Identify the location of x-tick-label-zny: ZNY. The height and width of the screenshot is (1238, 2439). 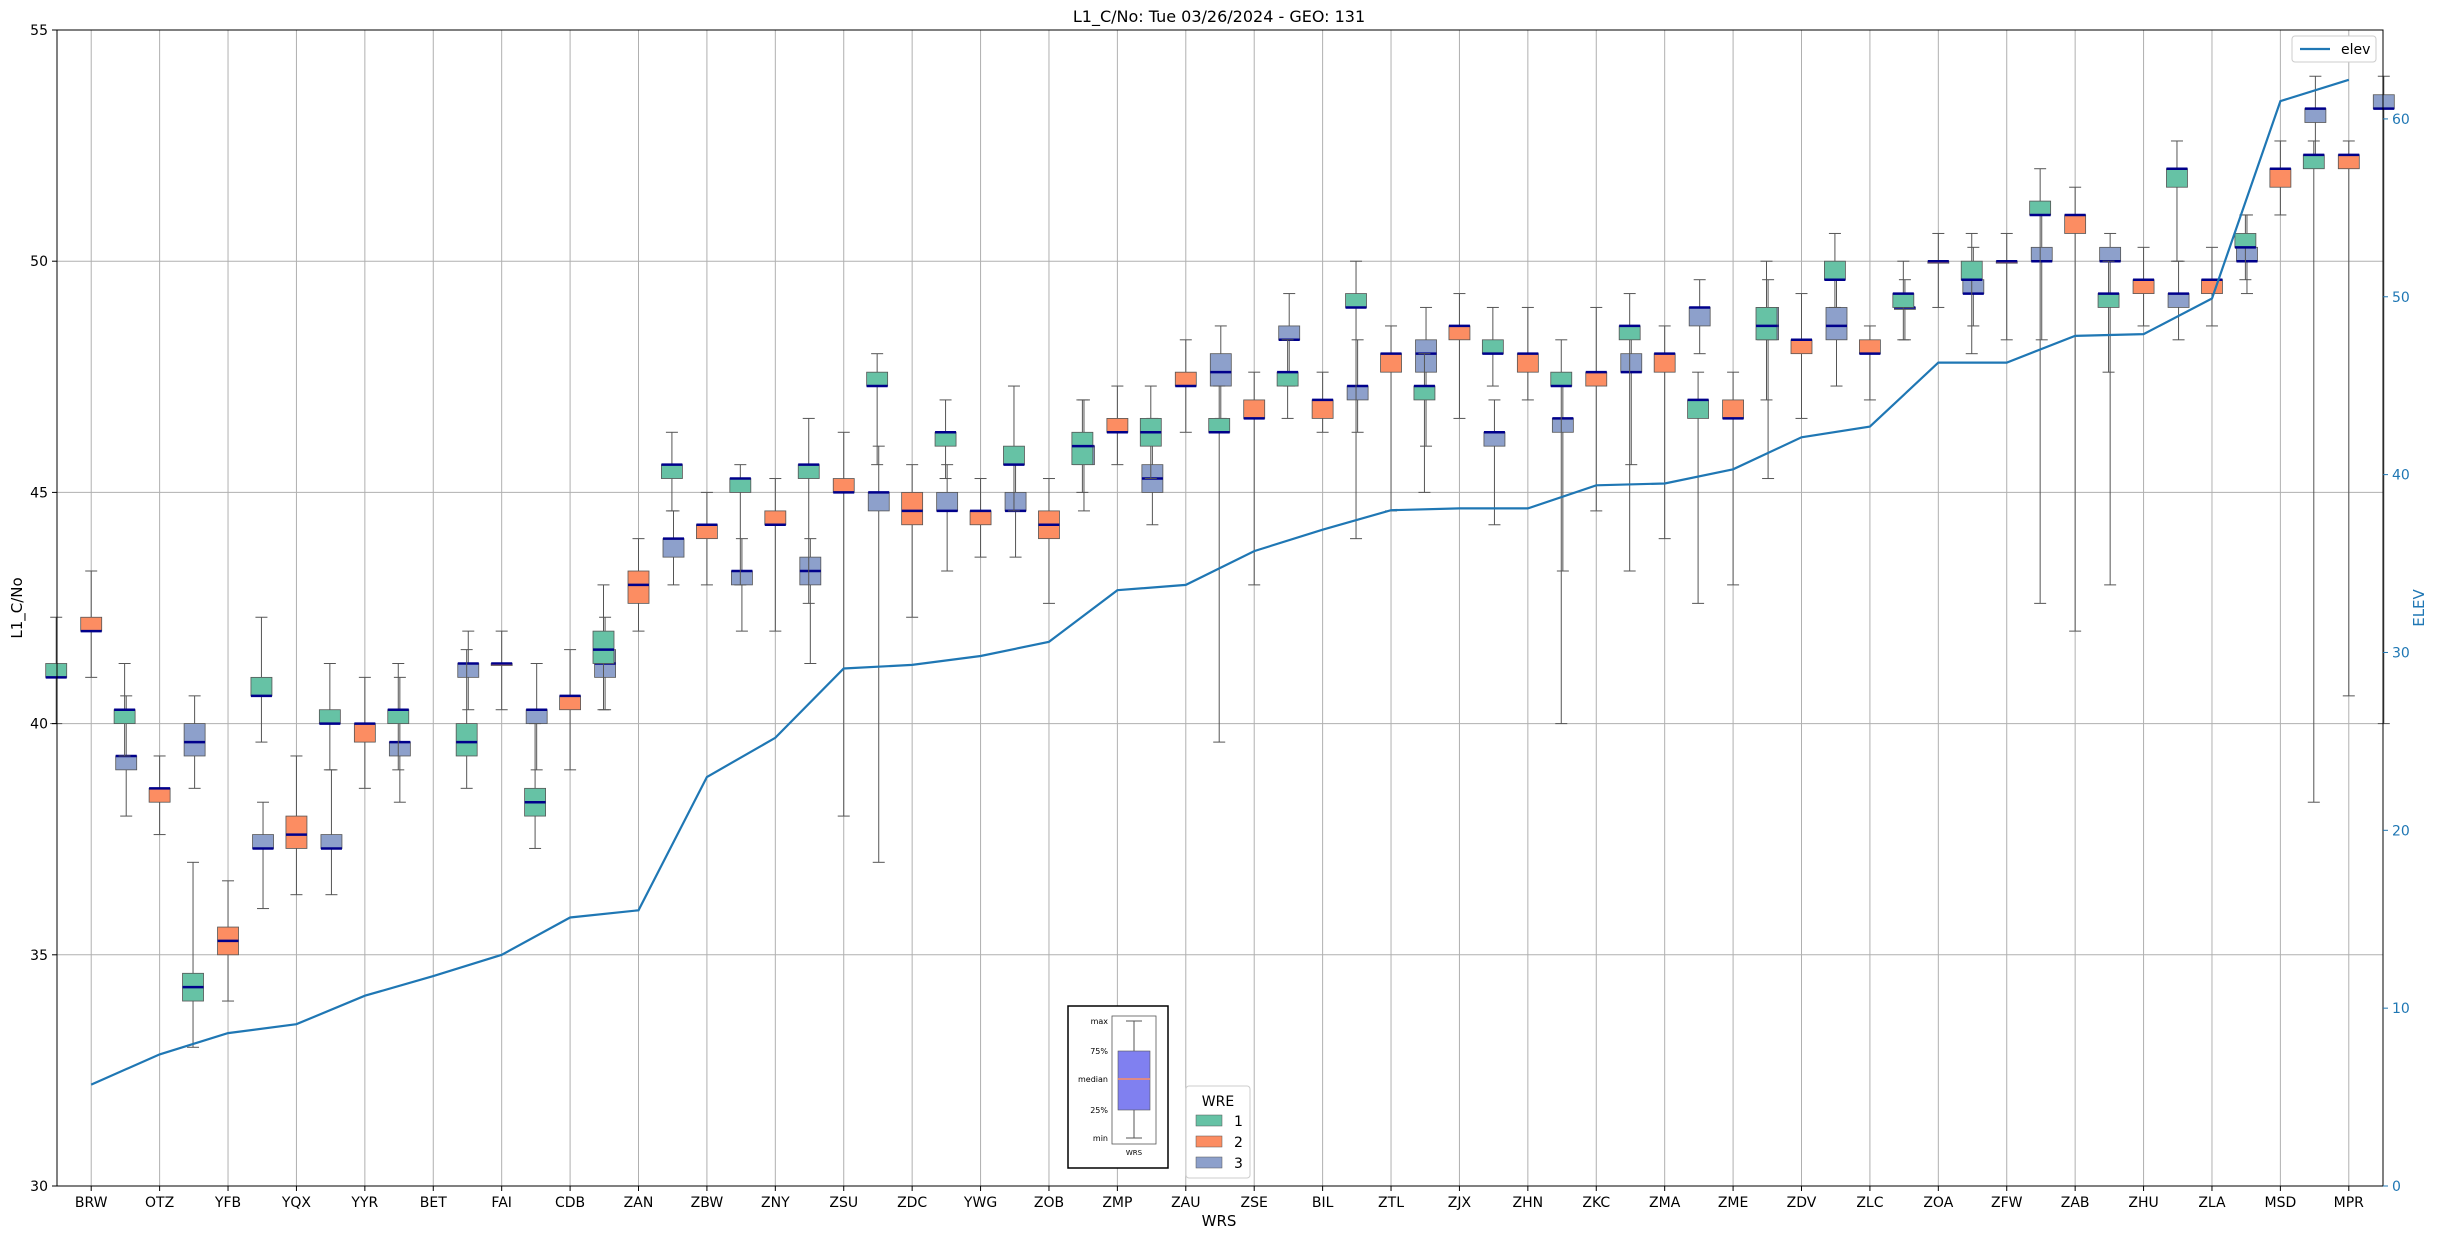
(775, 1203).